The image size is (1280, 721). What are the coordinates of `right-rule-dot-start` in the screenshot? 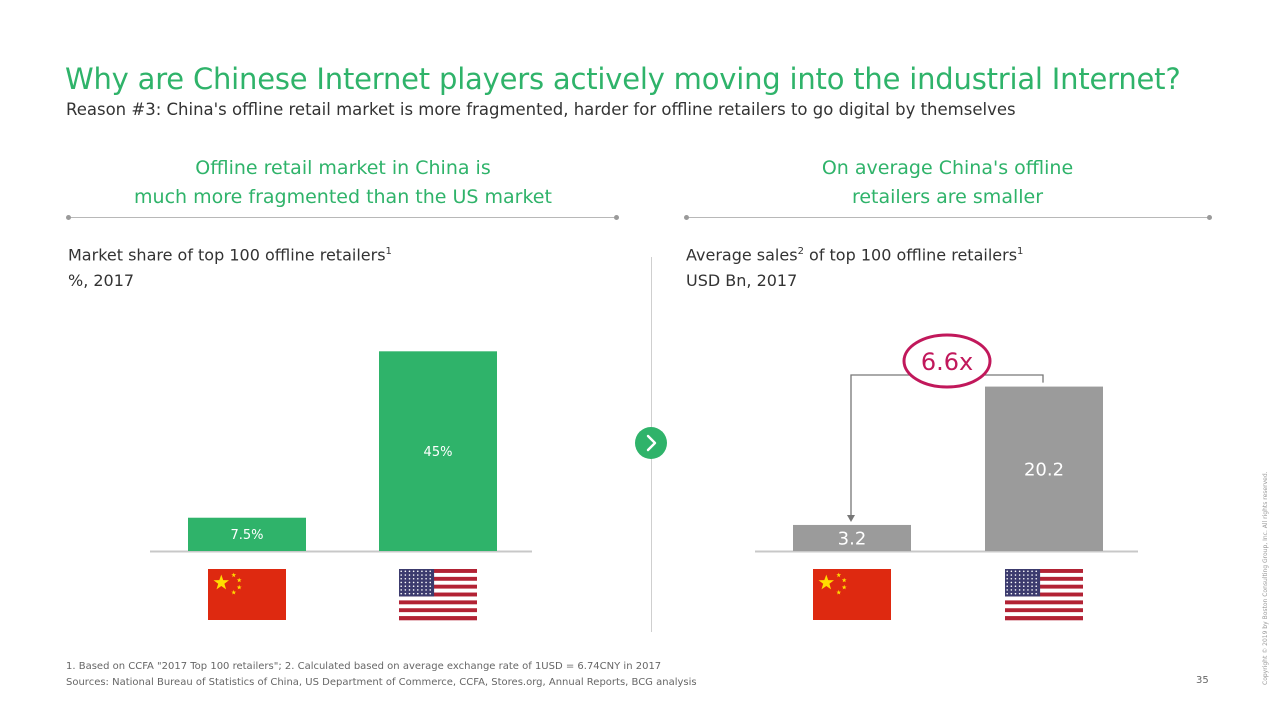 It's located at (686, 217).